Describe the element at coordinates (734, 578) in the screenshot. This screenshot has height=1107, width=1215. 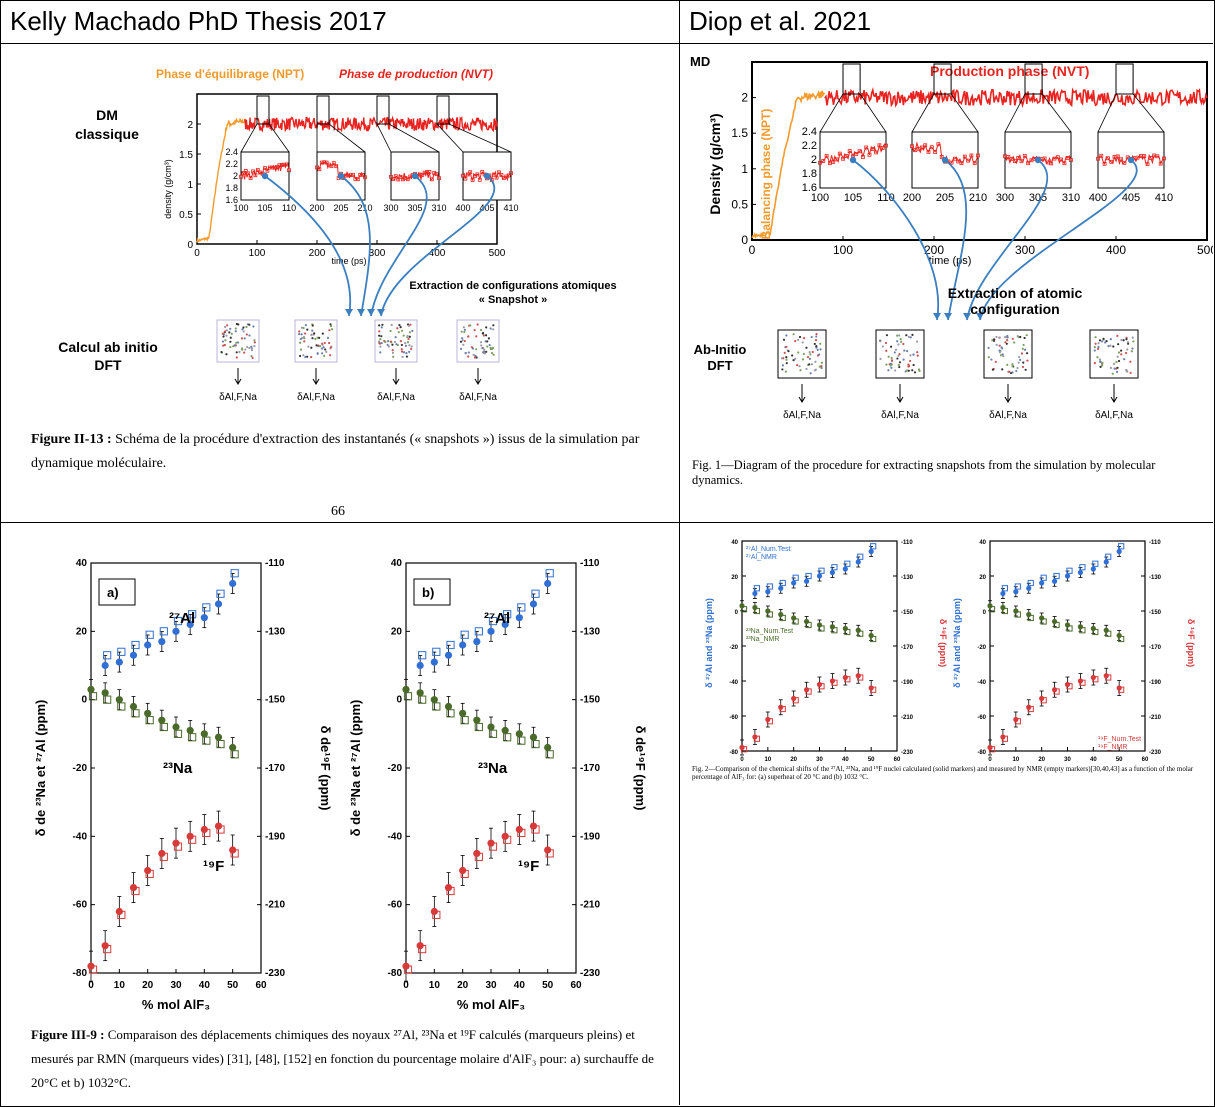
I see `y-tick-label: 20` at that location.